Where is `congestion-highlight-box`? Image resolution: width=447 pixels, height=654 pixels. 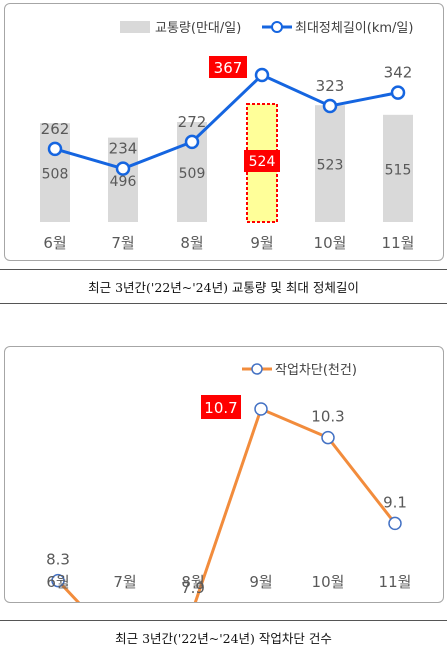 congestion-highlight-box is located at coordinates (228, 67).